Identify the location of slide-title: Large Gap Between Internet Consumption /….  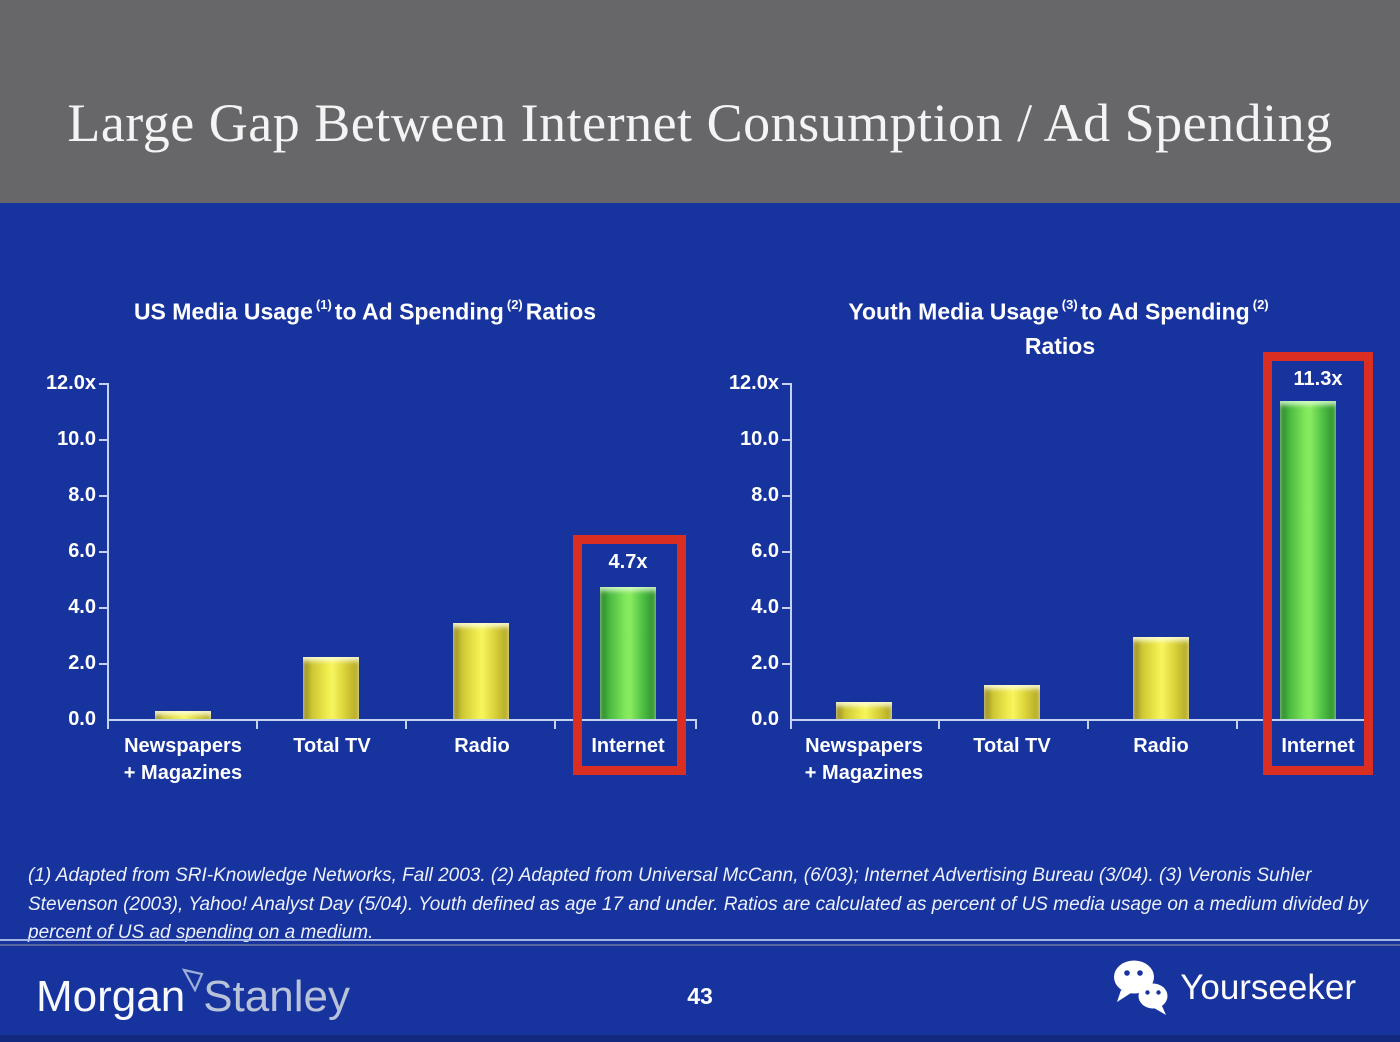
(700, 123).